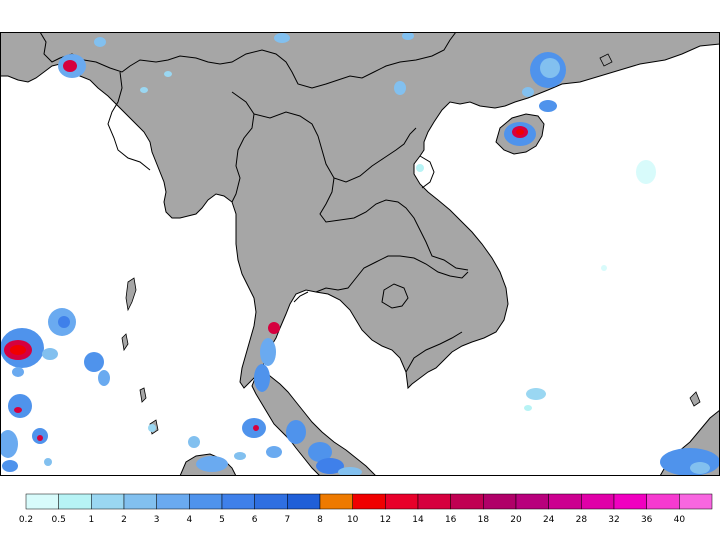  Describe the element at coordinates (91, 520) in the screenshot. I see `legend-tick-label: 1` at that location.